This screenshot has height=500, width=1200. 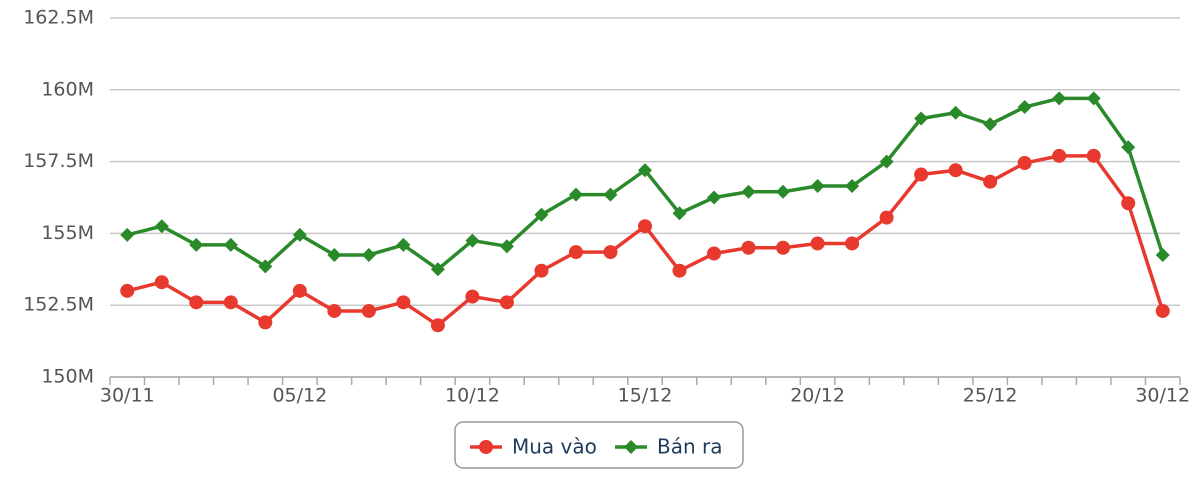 What do you see at coordinates (58, 161) in the screenshot?
I see `y-tick-label: 157.5M` at bounding box center [58, 161].